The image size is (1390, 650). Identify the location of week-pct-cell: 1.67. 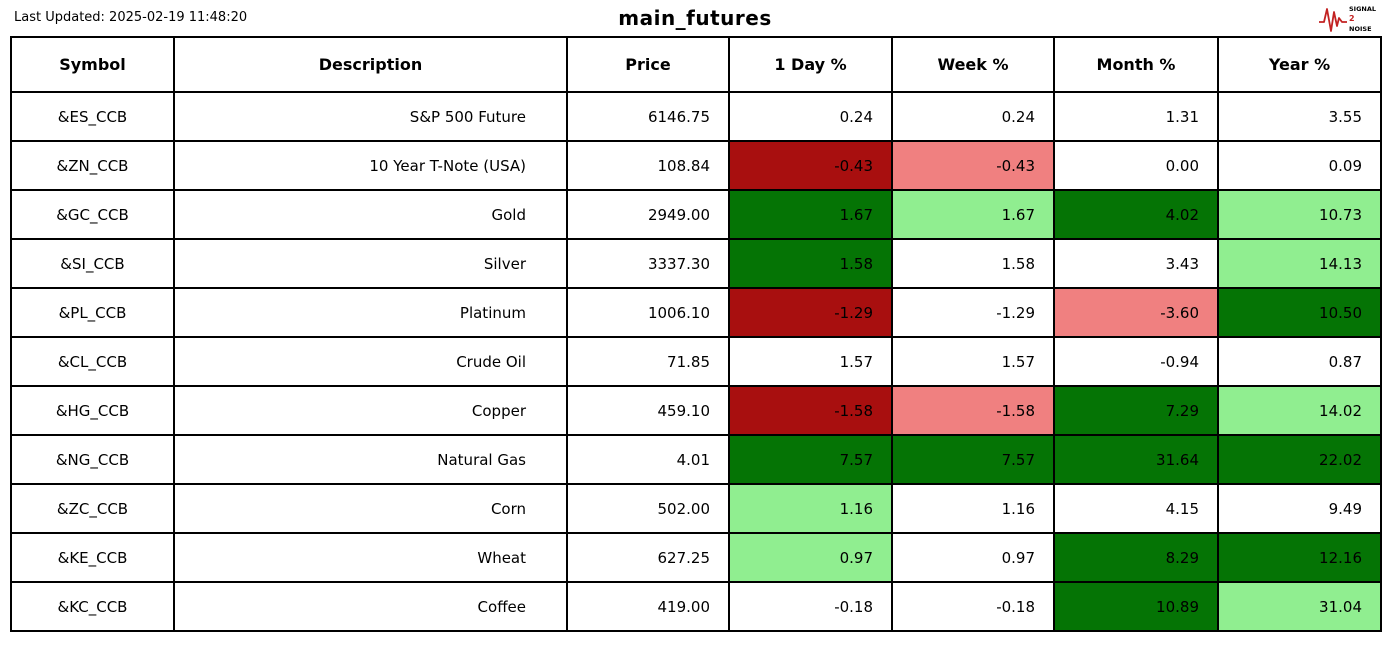
(973, 214).